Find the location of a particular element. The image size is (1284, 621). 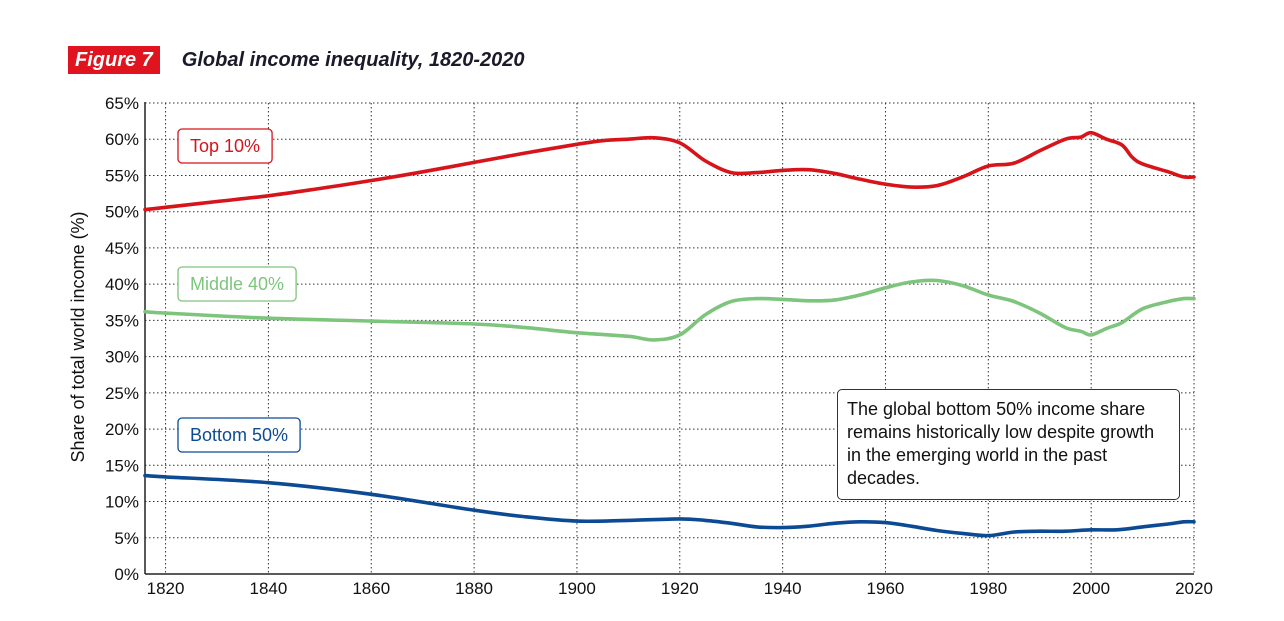

figure-badge: Figure 7 is located at coordinates (114, 60).